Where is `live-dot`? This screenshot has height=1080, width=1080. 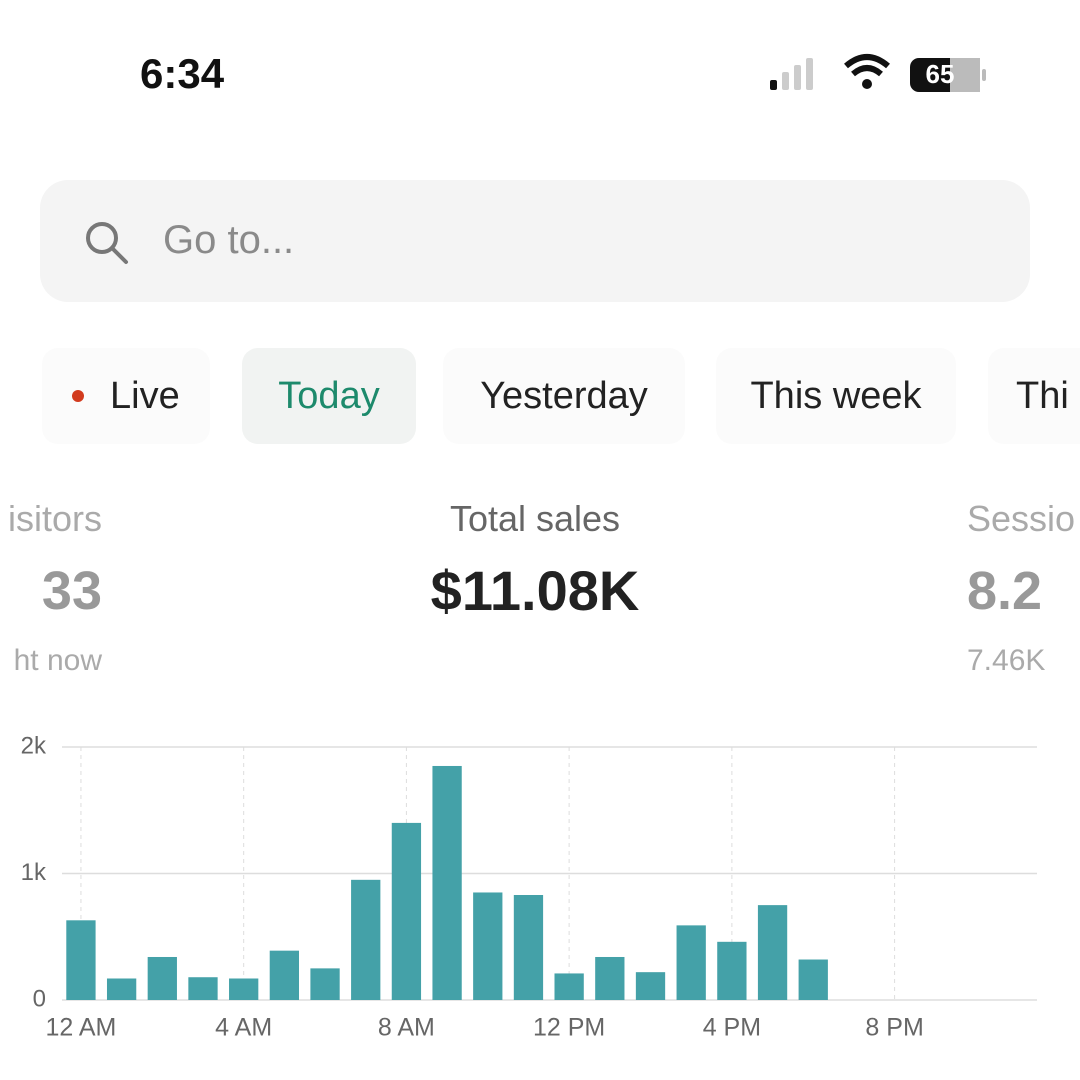 live-dot is located at coordinates (78, 396).